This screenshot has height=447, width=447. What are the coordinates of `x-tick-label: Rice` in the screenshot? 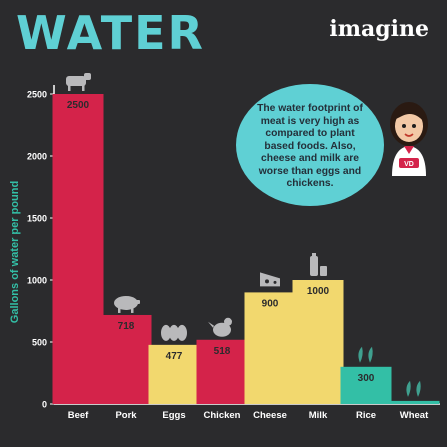 It's located at (366, 415).